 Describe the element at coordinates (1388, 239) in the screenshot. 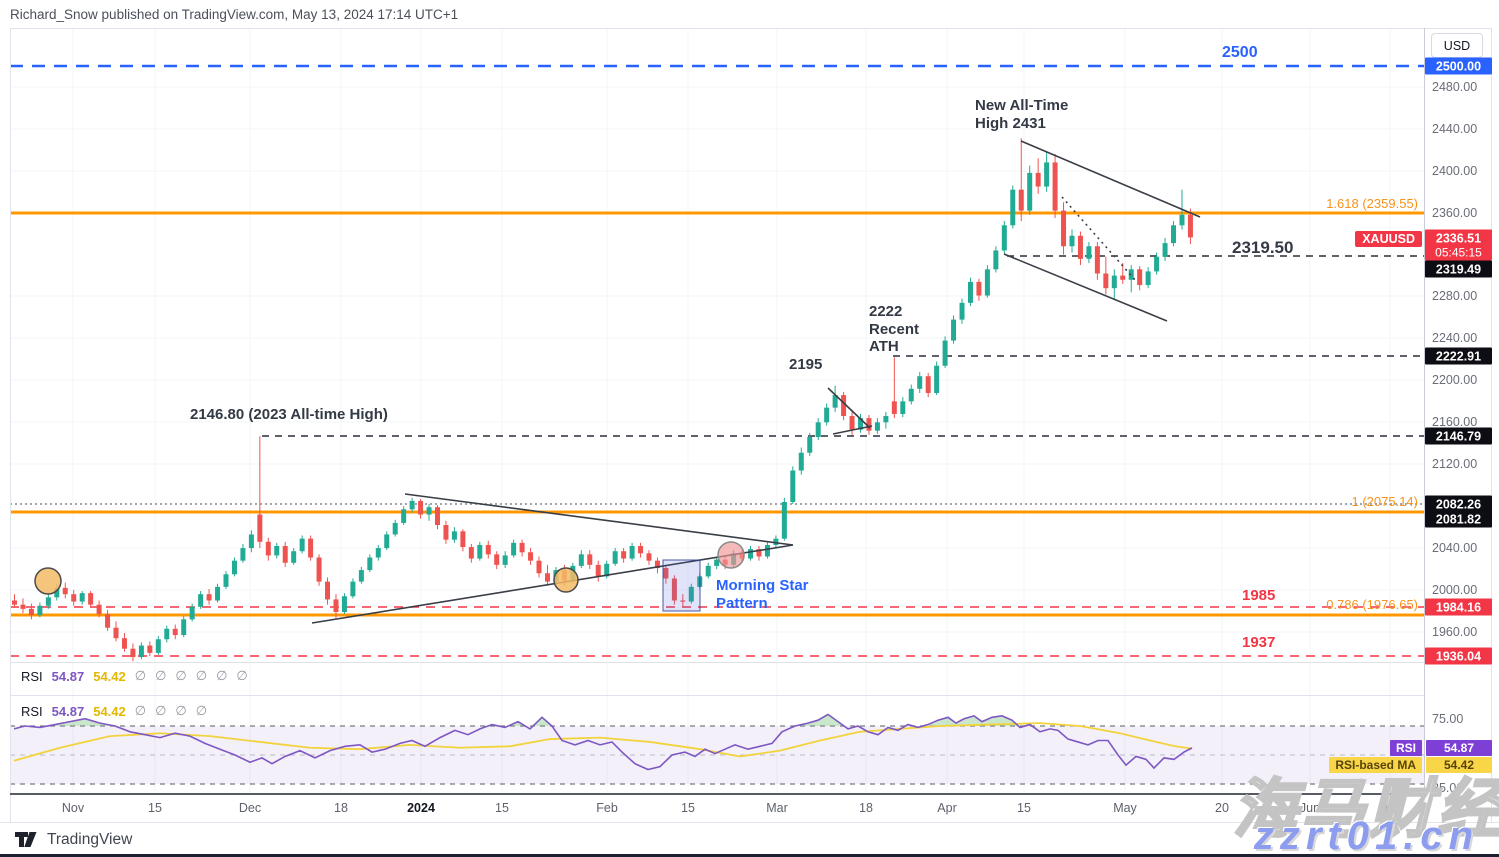

I see `symbol-price-tag: XAUUSD` at that location.